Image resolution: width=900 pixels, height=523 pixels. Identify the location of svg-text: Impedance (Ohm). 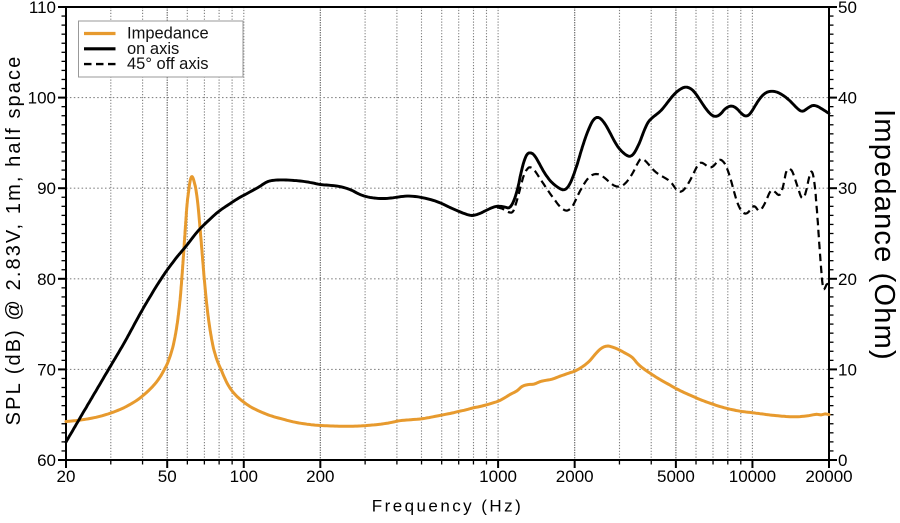
(884, 235).